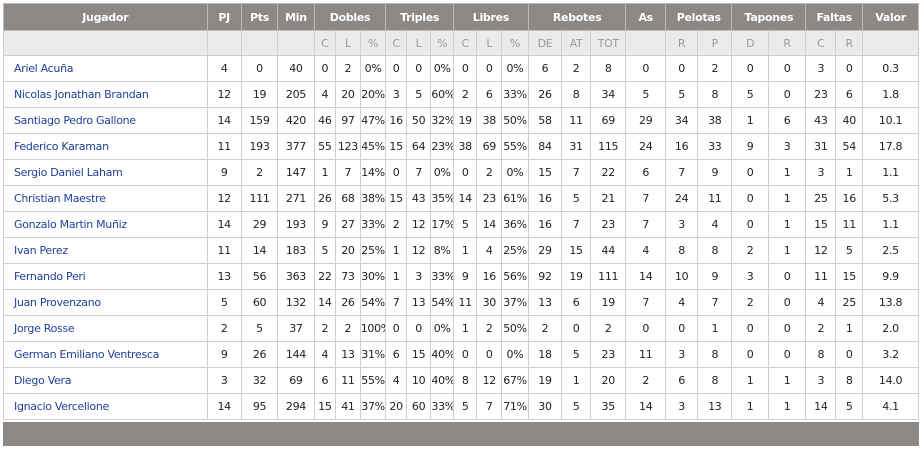 The image size is (920, 449). I want to click on subheader-tapones-d: D, so click(750, 43).